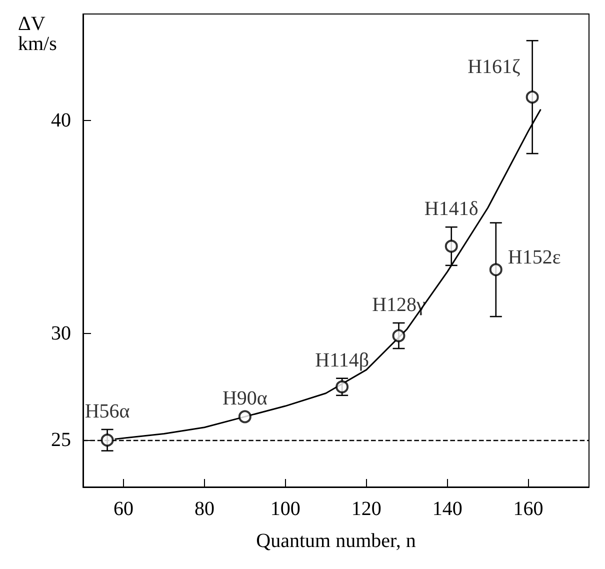  What do you see at coordinates (285, 509) in the screenshot?
I see `x-tick-label: 100` at bounding box center [285, 509].